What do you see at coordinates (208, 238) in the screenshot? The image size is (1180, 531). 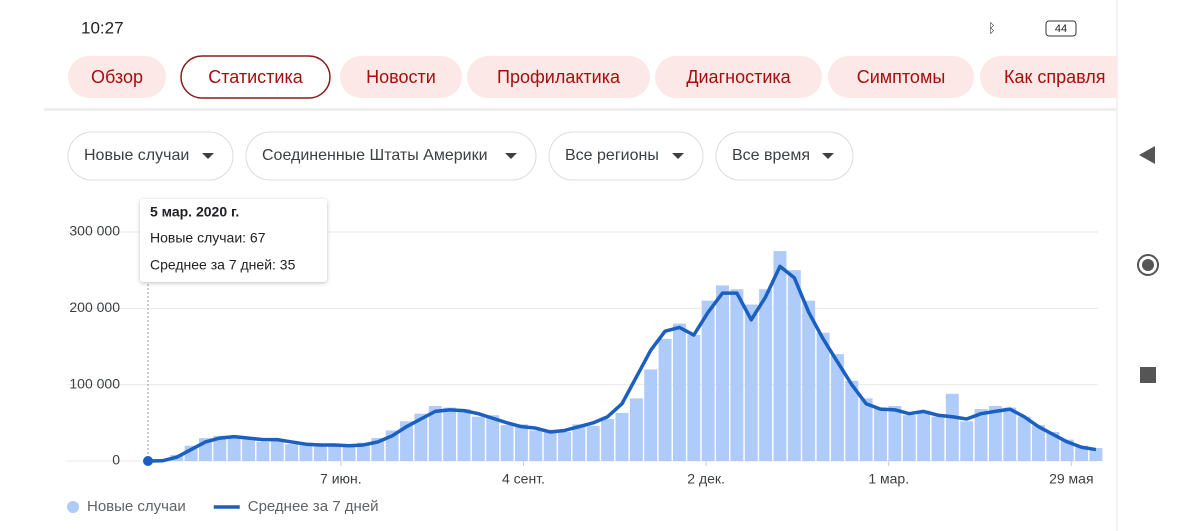 I see `tooltip-row: Новые случаи: 67` at bounding box center [208, 238].